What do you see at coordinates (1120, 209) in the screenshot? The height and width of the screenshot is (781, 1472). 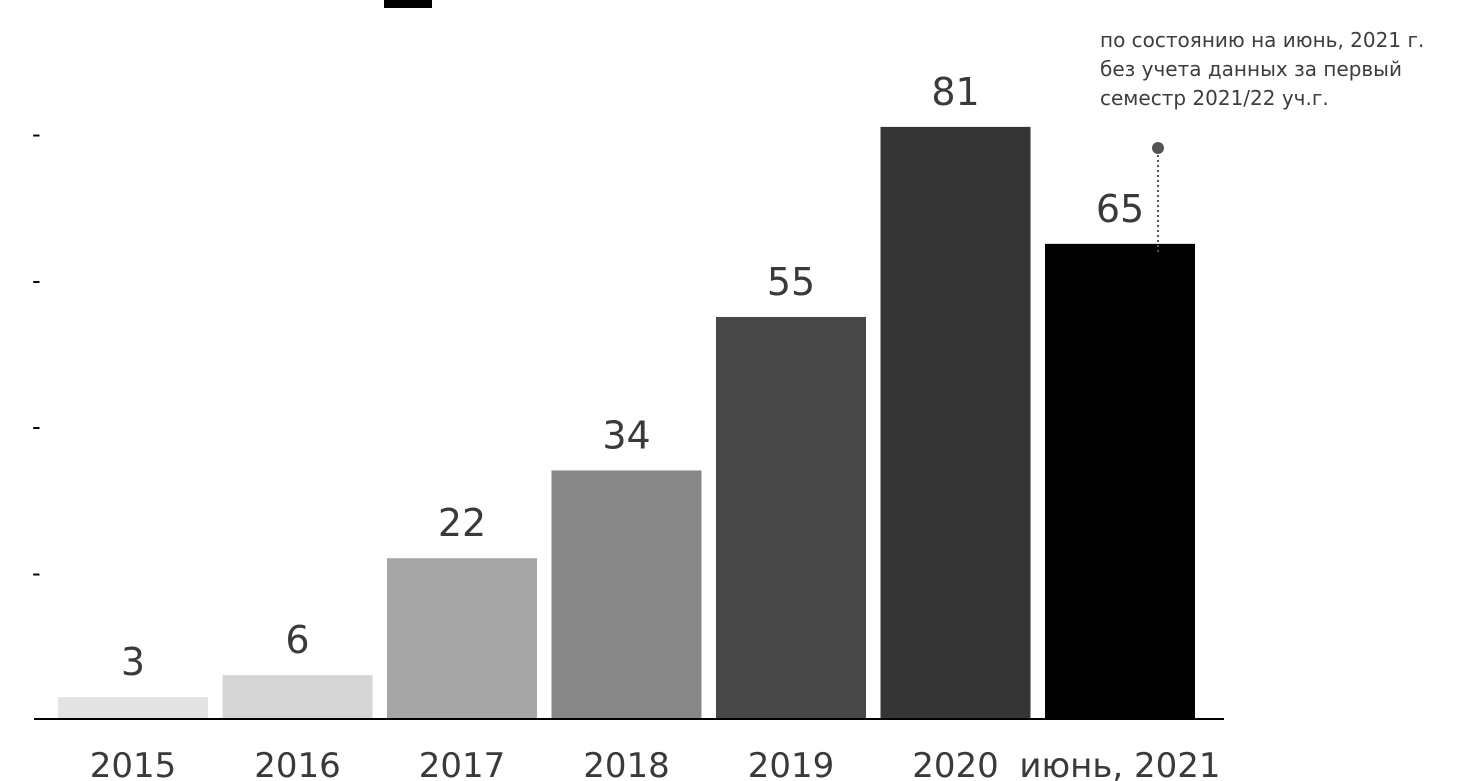 I see `bar-value-label: 65` at bounding box center [1120, 209].